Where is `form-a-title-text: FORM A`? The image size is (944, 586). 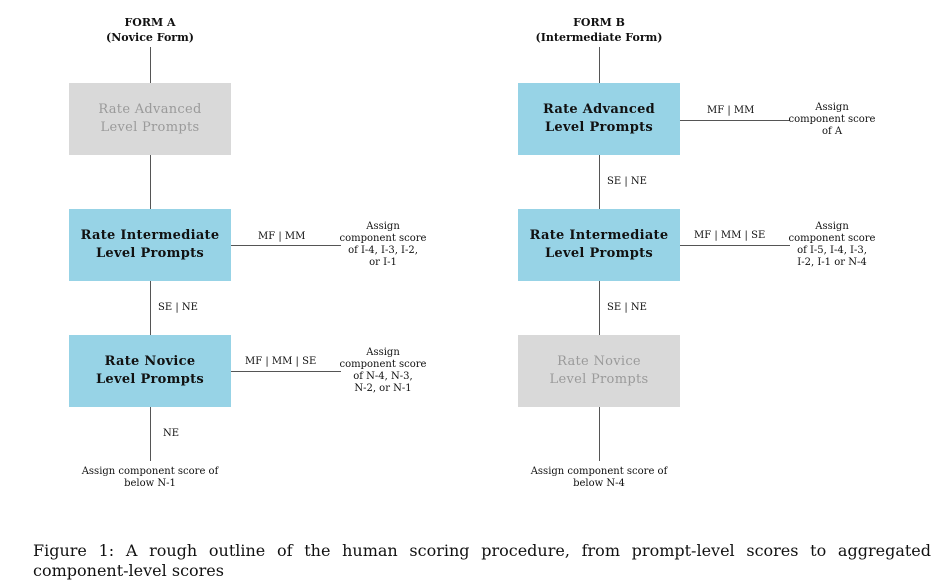 form-a-title-text: FORM A is located at coordinates (150, 22).